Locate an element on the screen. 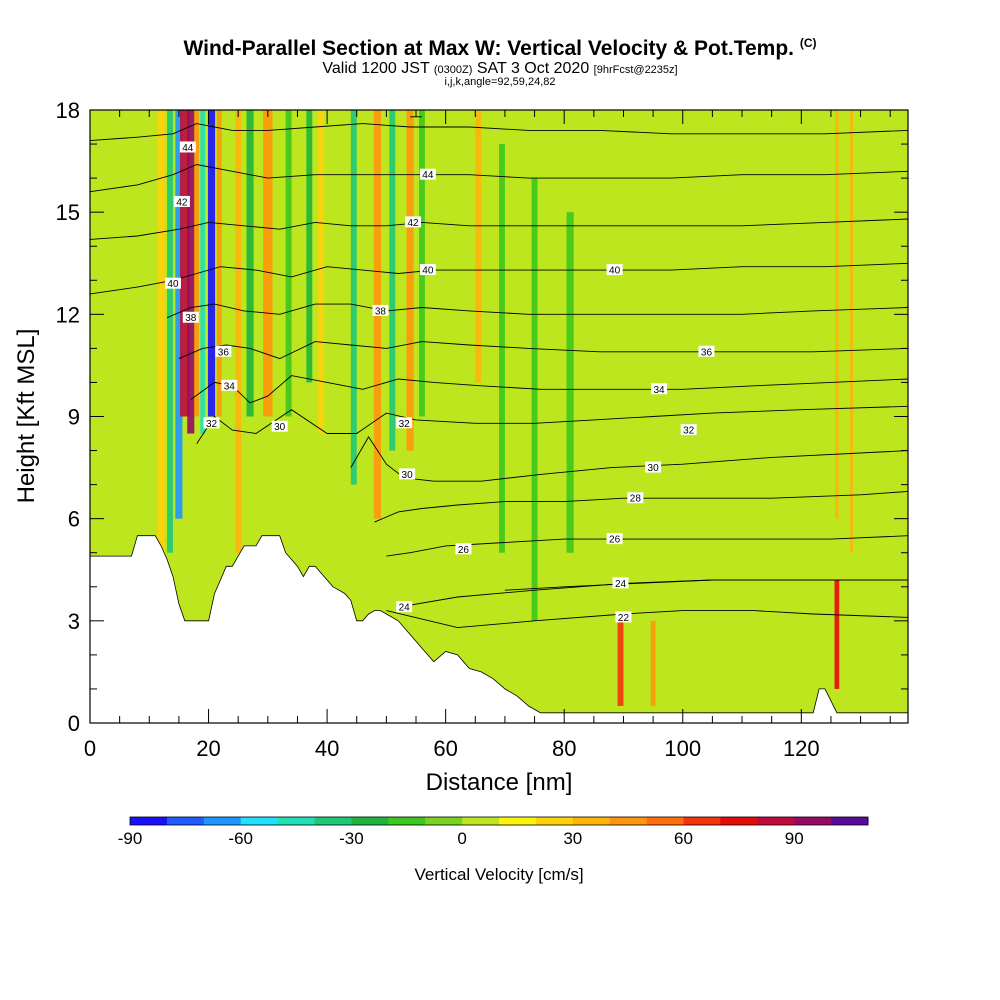  contour-label: 24 is located at coordinates (621, 584).